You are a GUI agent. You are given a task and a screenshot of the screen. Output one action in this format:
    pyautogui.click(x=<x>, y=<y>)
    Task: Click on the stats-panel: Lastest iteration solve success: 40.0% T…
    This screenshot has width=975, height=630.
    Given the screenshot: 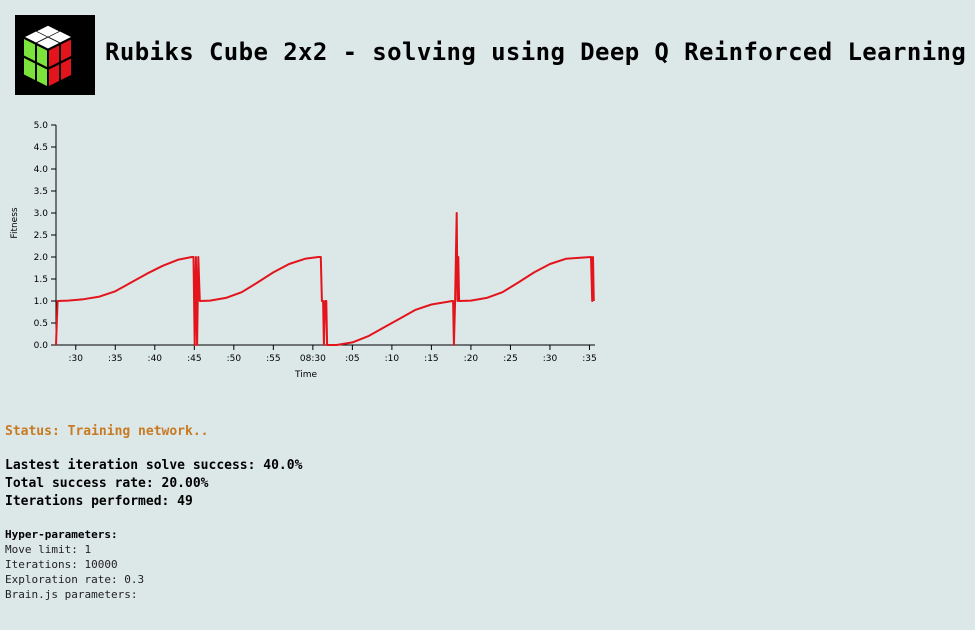 What is the action you would take?
    pyautogui.click(x=153, y=484)
    